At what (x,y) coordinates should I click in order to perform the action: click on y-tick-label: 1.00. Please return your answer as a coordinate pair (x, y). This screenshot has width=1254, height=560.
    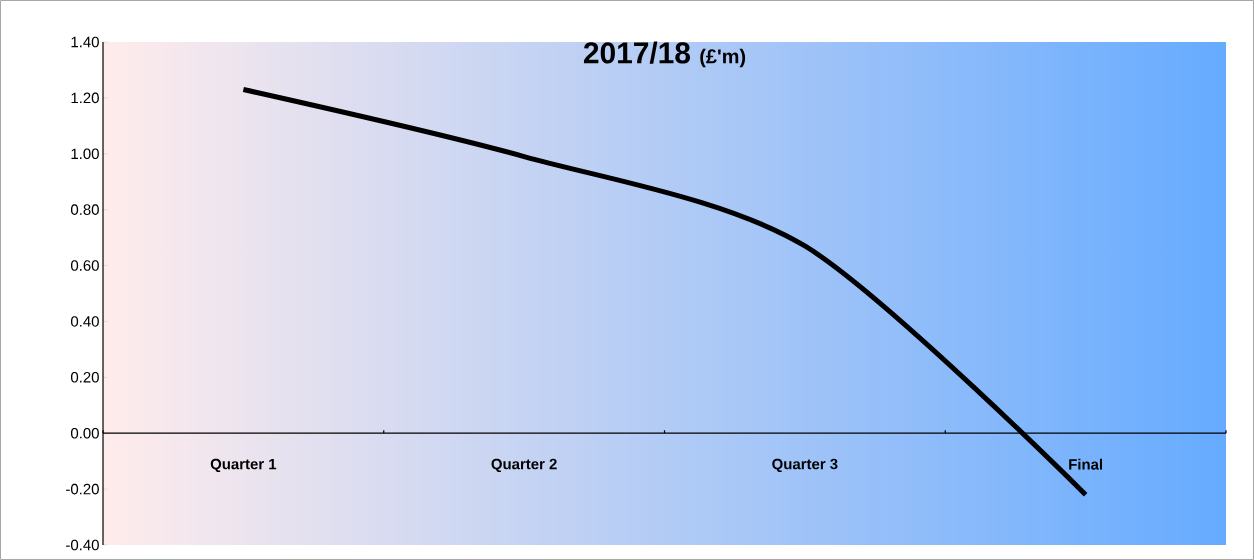
    Looking at the image, I should click on (85, 154).